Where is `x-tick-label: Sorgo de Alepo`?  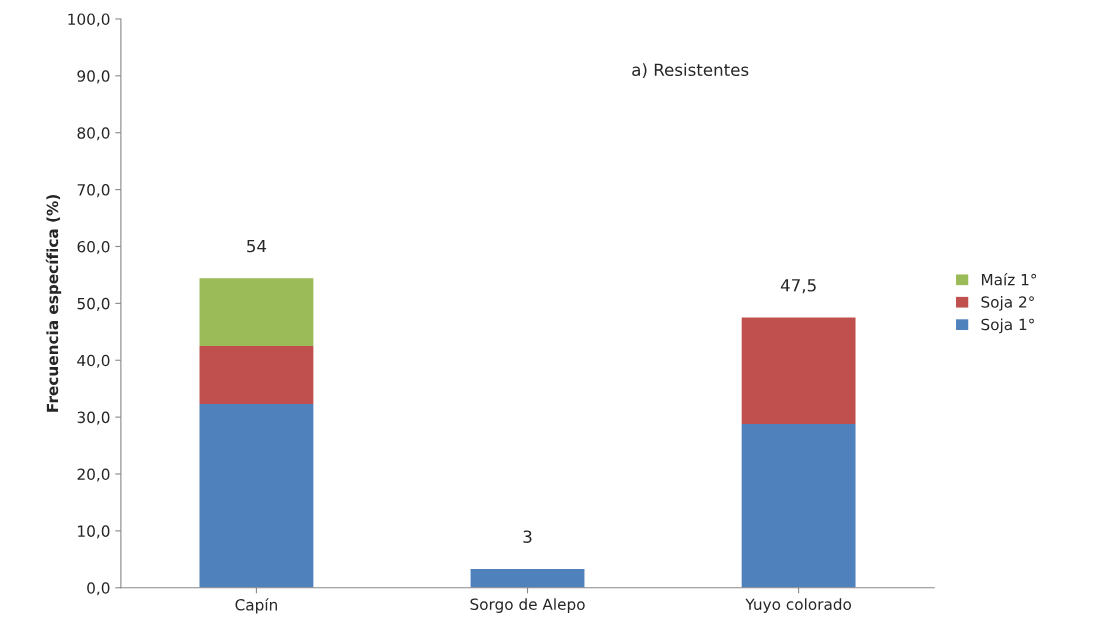 x-tick-label: Sorgo de Alepo is located at coordinates (527, 605).